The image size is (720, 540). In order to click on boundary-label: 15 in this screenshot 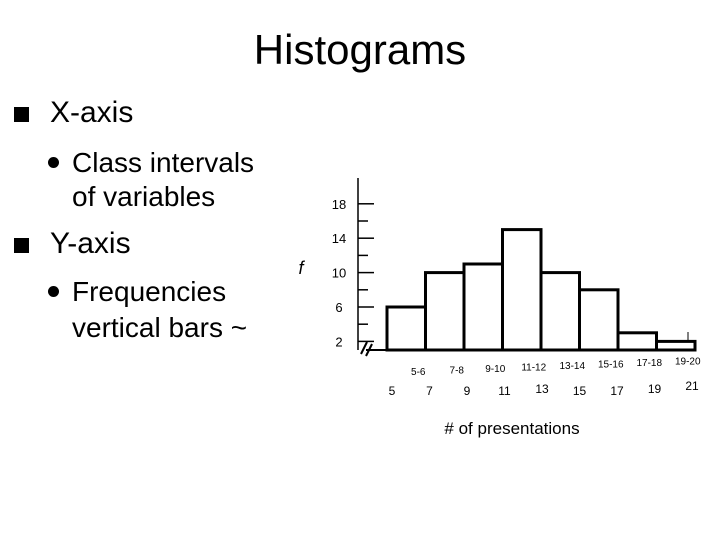, I will do `click(580, 391)`.